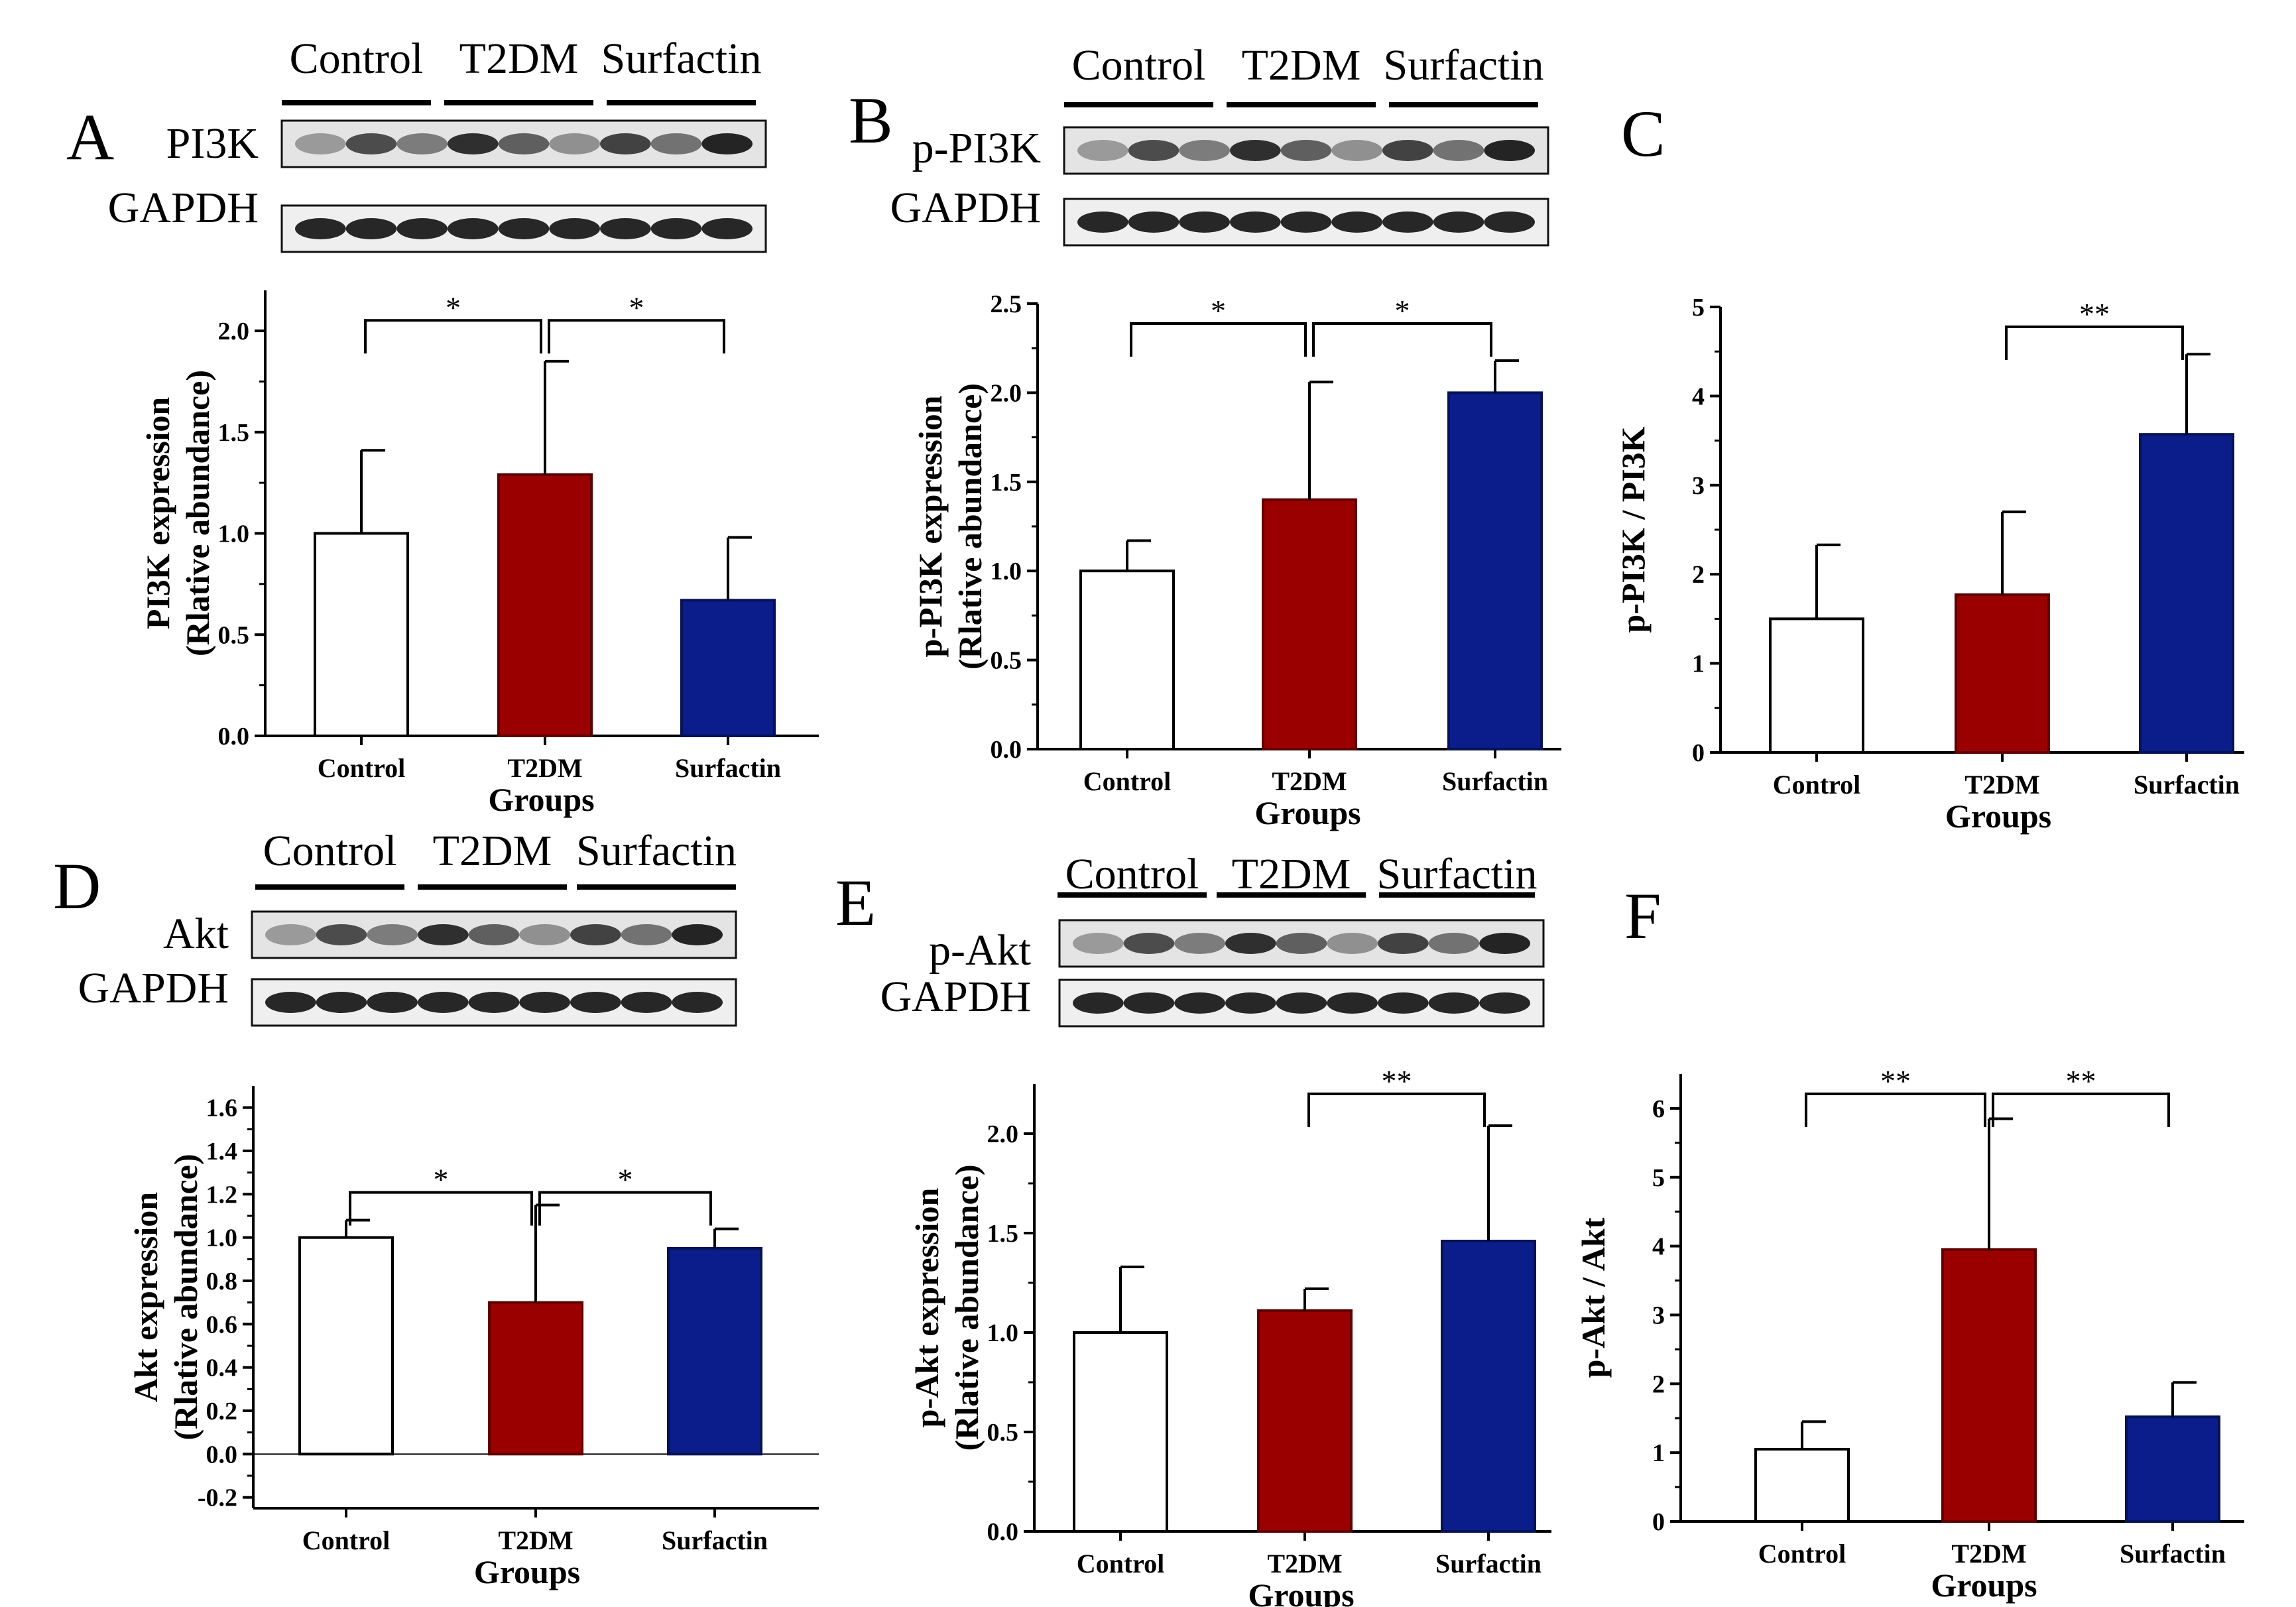 Image resolution: width=2296 pixels, height=1607 pixels. I want to click on panel-letter: D, so click(77, 886).